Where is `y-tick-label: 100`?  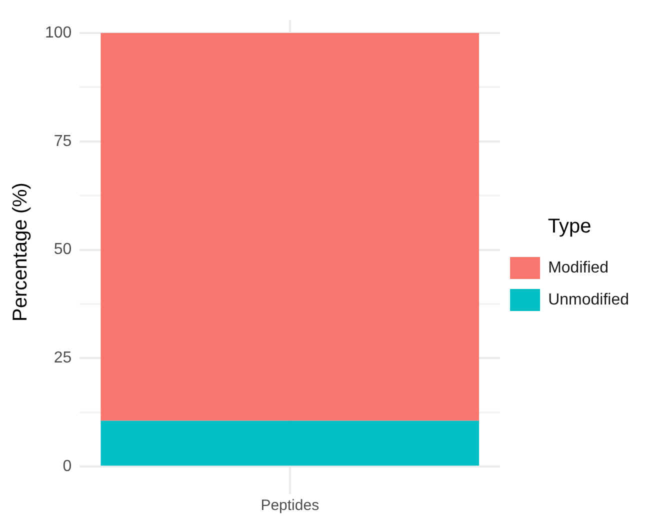
y-tick-label: 100 is located at coordinates (58, 33).